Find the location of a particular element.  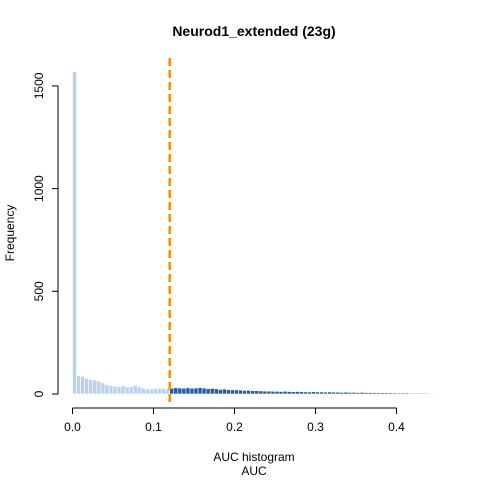

y-axis-label: Frequency is located at coordinates (10, 233).